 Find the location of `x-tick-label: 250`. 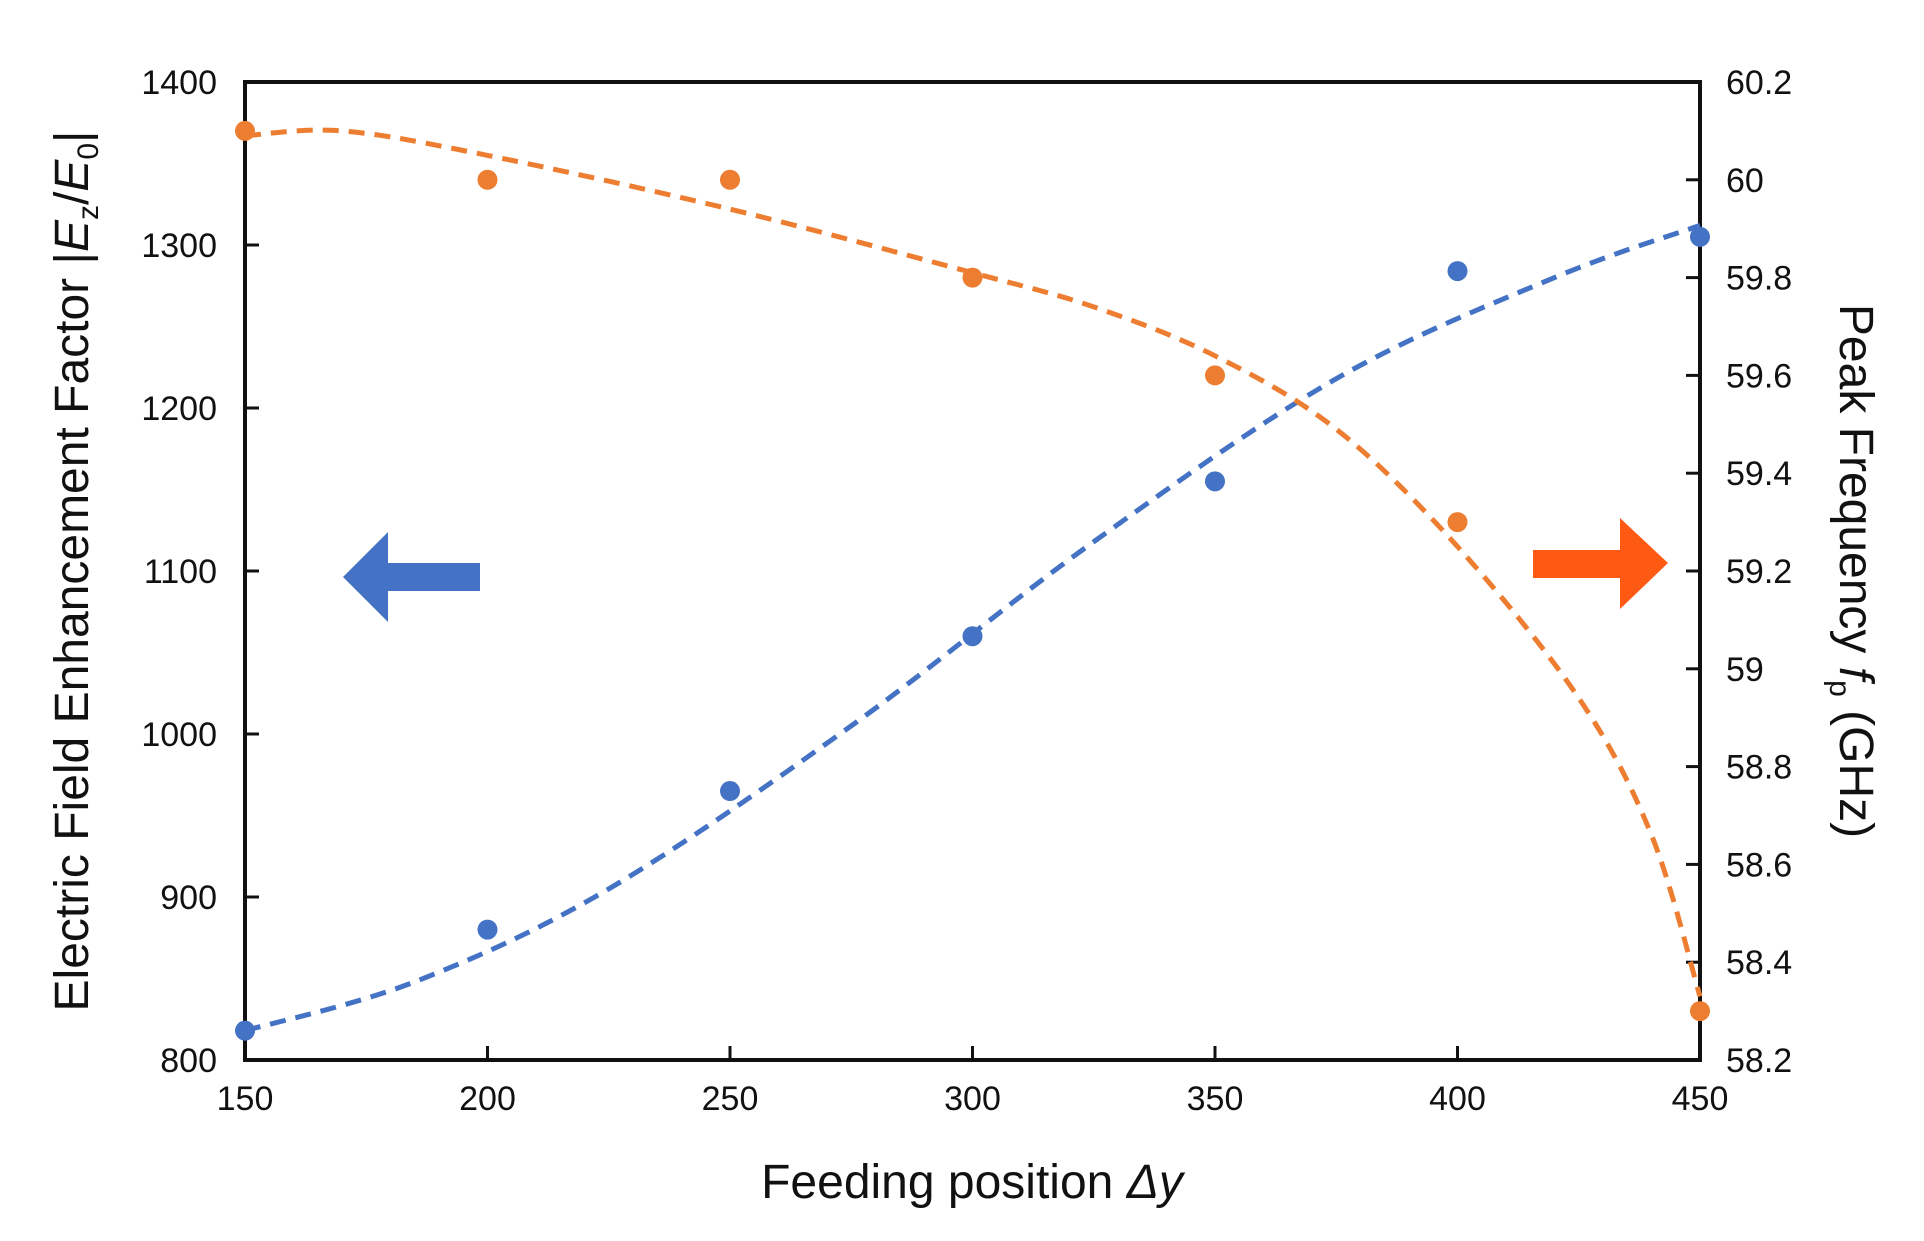

x-tick-label: 250 is located at coordinates (730, 1099).